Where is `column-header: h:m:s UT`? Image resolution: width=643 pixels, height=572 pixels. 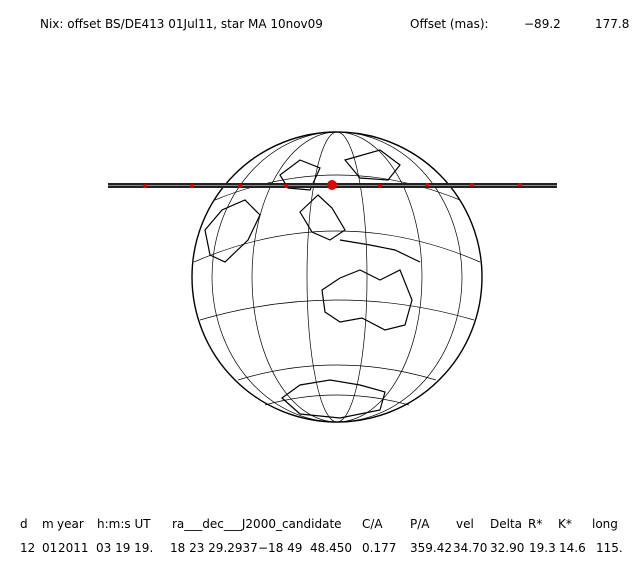 column-header: h:m:s UT is located at coordinates (124, 524).